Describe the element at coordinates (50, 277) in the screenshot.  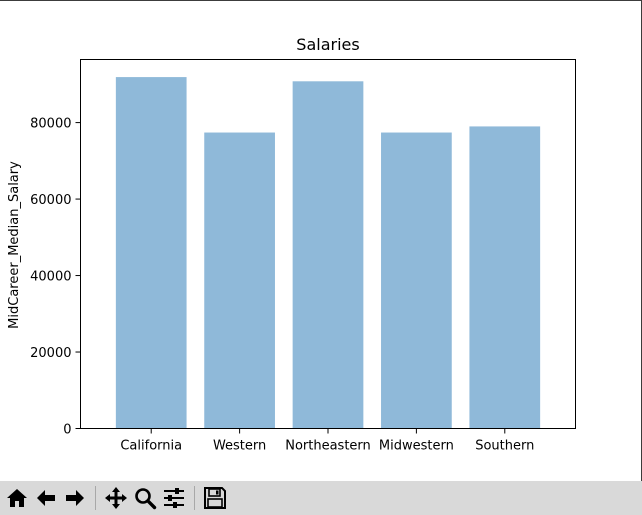
I see `y-tick-label: 40000` at that location.